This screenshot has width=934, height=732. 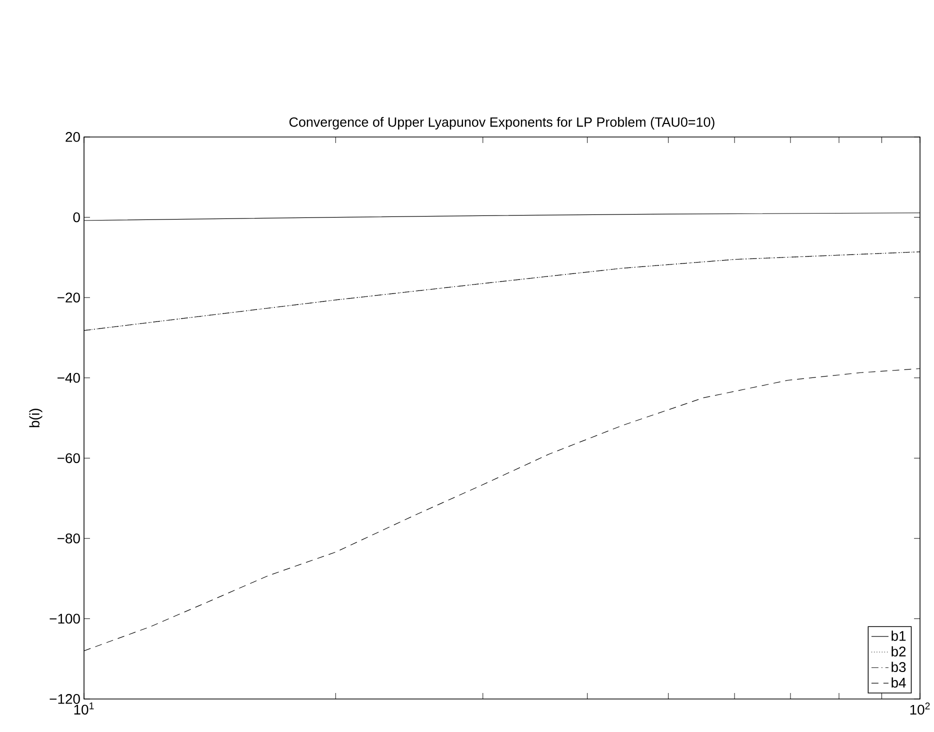 What do you see at coordinates (899, 682) in the screenshot?
I see `legend-label: b4` at bounding box center [899, 682].